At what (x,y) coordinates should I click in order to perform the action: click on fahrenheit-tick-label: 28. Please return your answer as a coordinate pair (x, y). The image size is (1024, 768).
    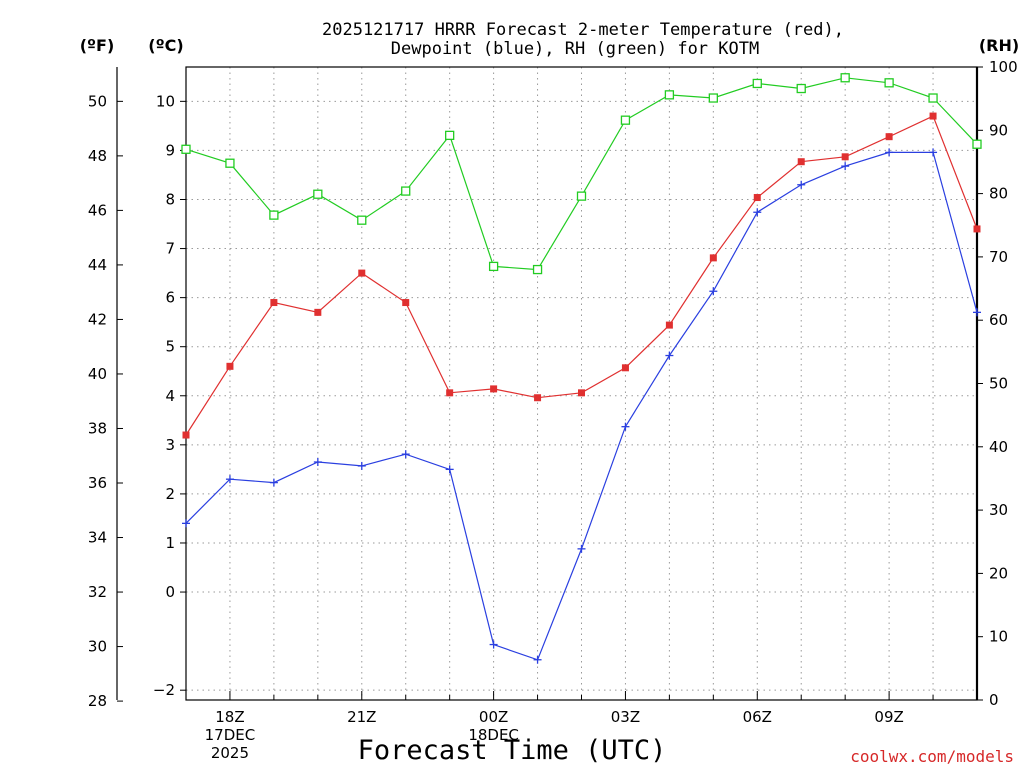
    Looking at the image, I should click on (97, 701).